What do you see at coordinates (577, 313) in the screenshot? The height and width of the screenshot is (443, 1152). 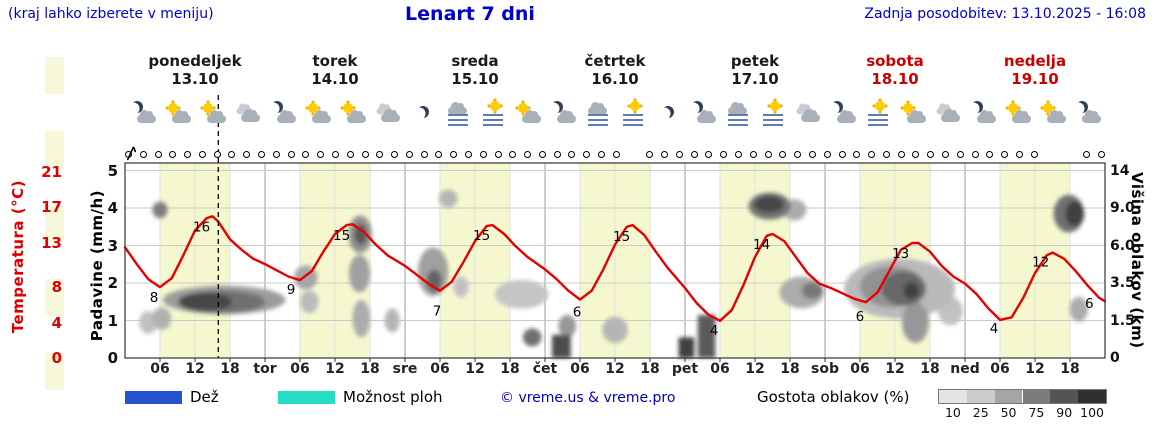 I see `svg-text: 6` at bounding box center [577, 313].